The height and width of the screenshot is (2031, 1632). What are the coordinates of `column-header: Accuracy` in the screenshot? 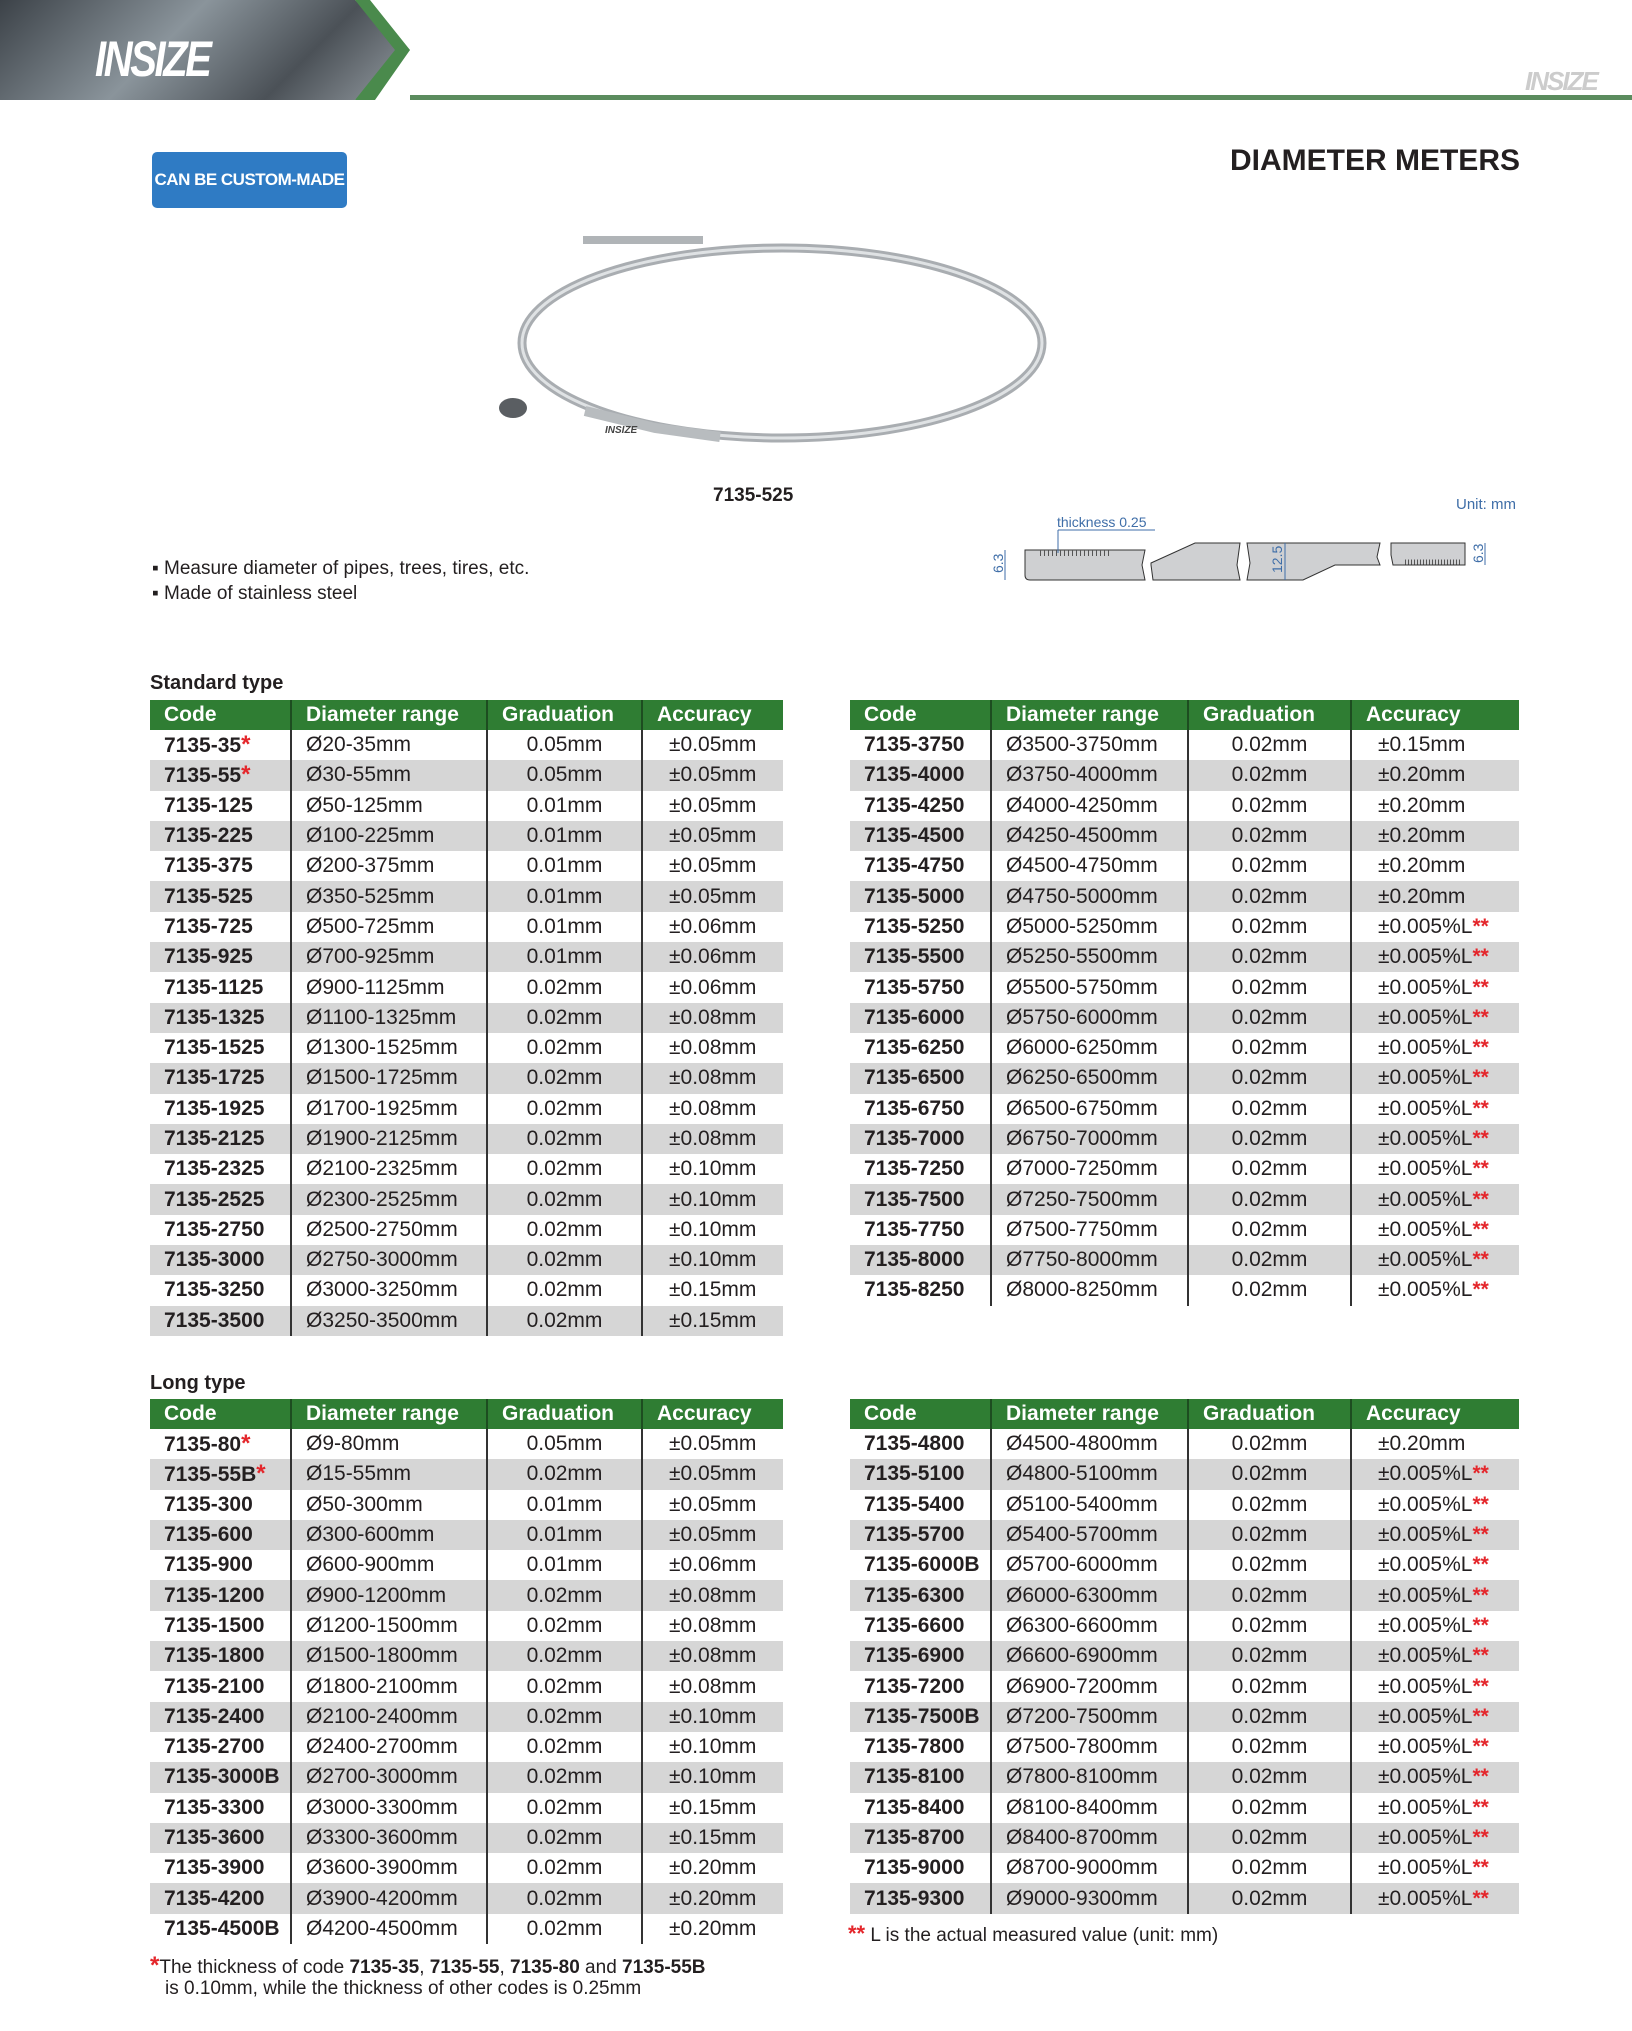 It's located at (712, 1414).